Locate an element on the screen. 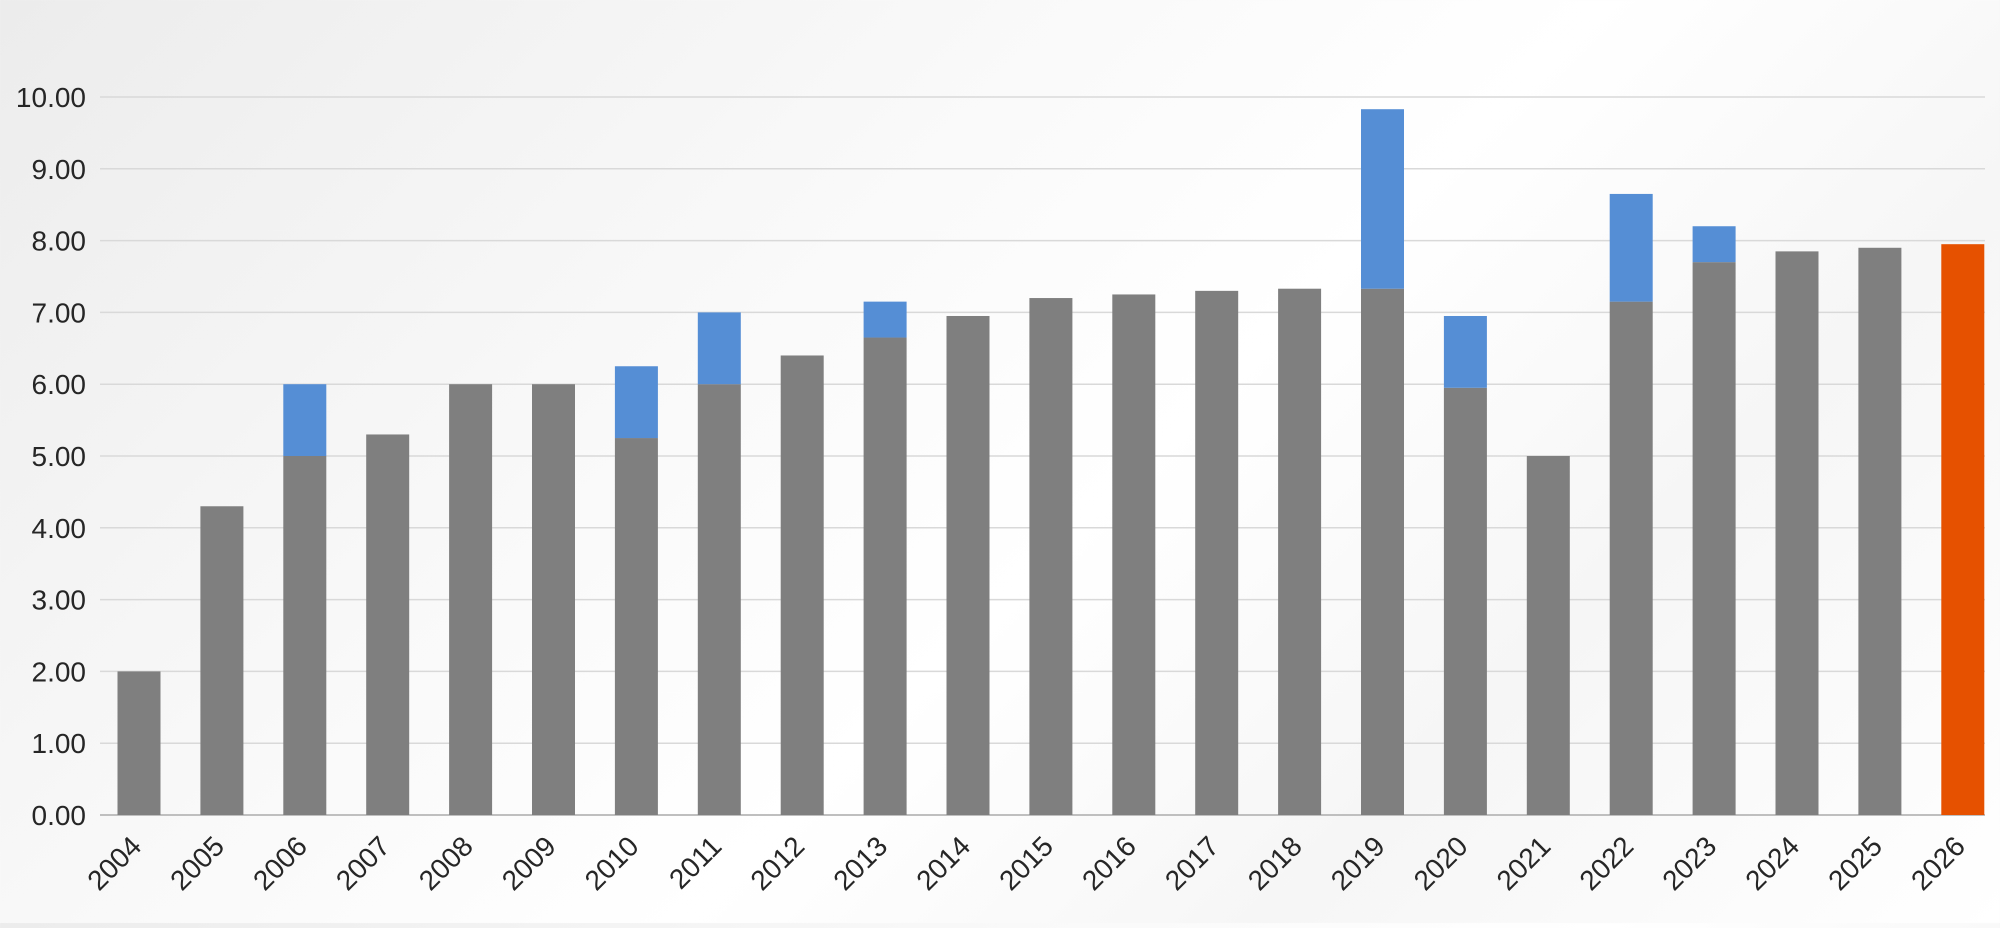  x-tick-label: 2011 is located at coordinates (695, 862).